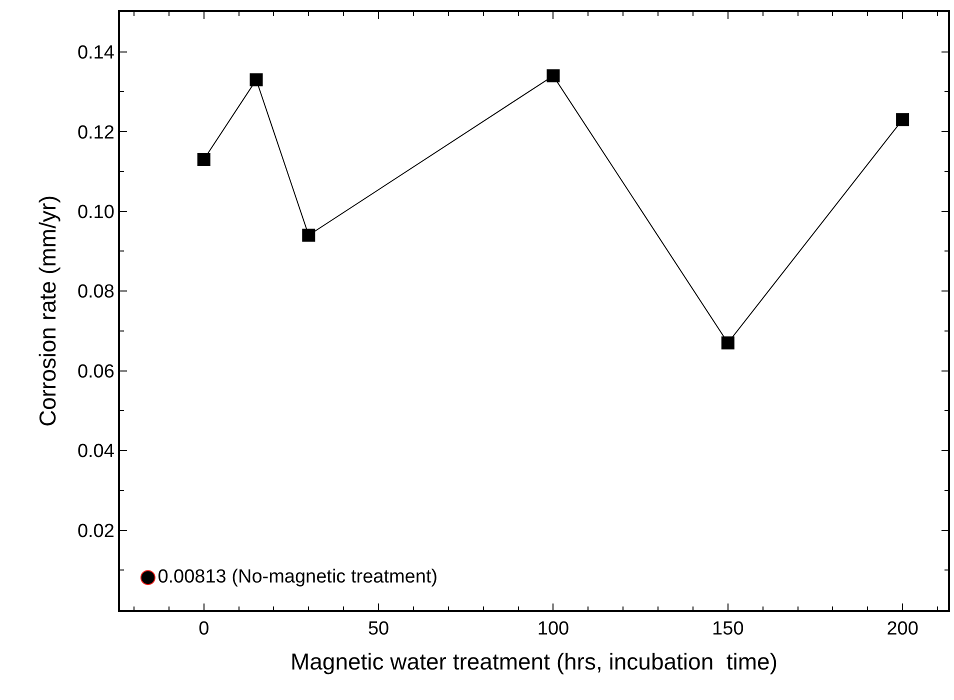 The image size is (954, 700). Describe the element at coordinates (95, 212) in the screenshot. I see `y-tick-label: 0.10` at that location.